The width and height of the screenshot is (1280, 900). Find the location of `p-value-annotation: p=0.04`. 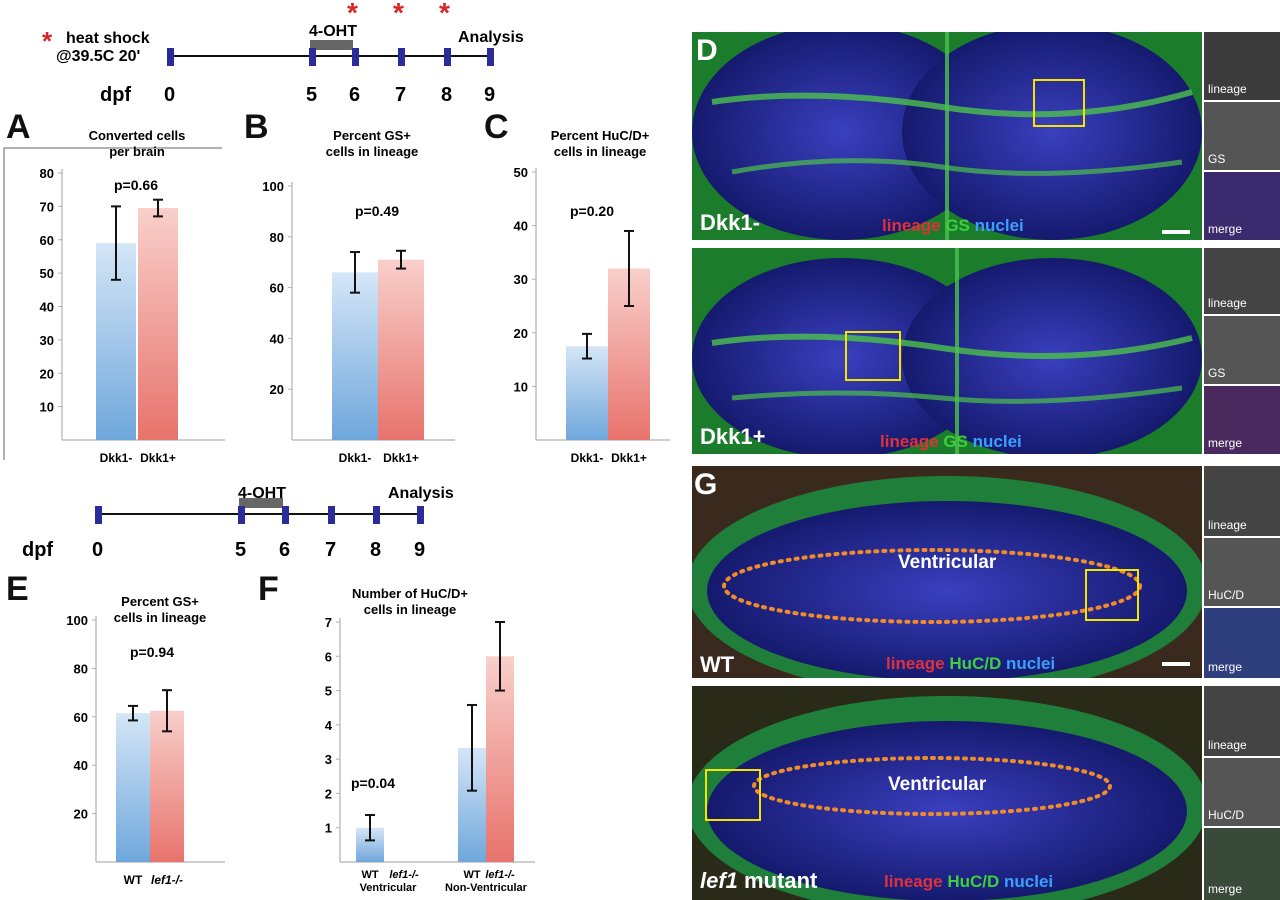

p-value-annotation: p=0.04 is located at coordinates (373, 783).